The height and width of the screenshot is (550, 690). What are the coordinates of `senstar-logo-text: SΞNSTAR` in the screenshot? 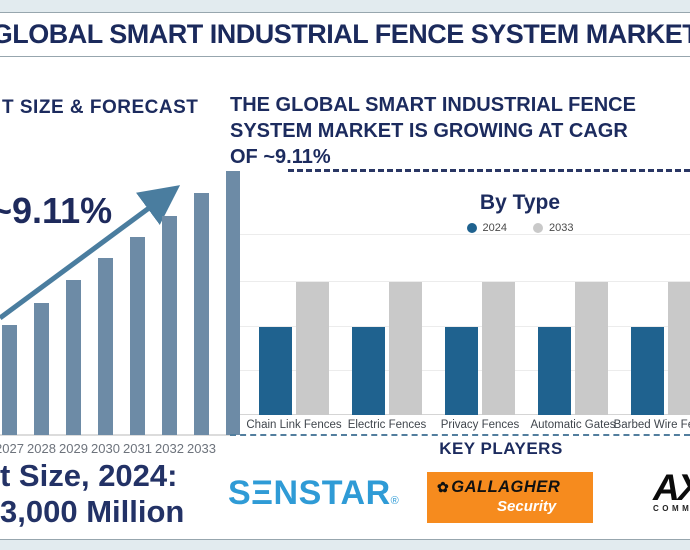 It's located at (309, 493).